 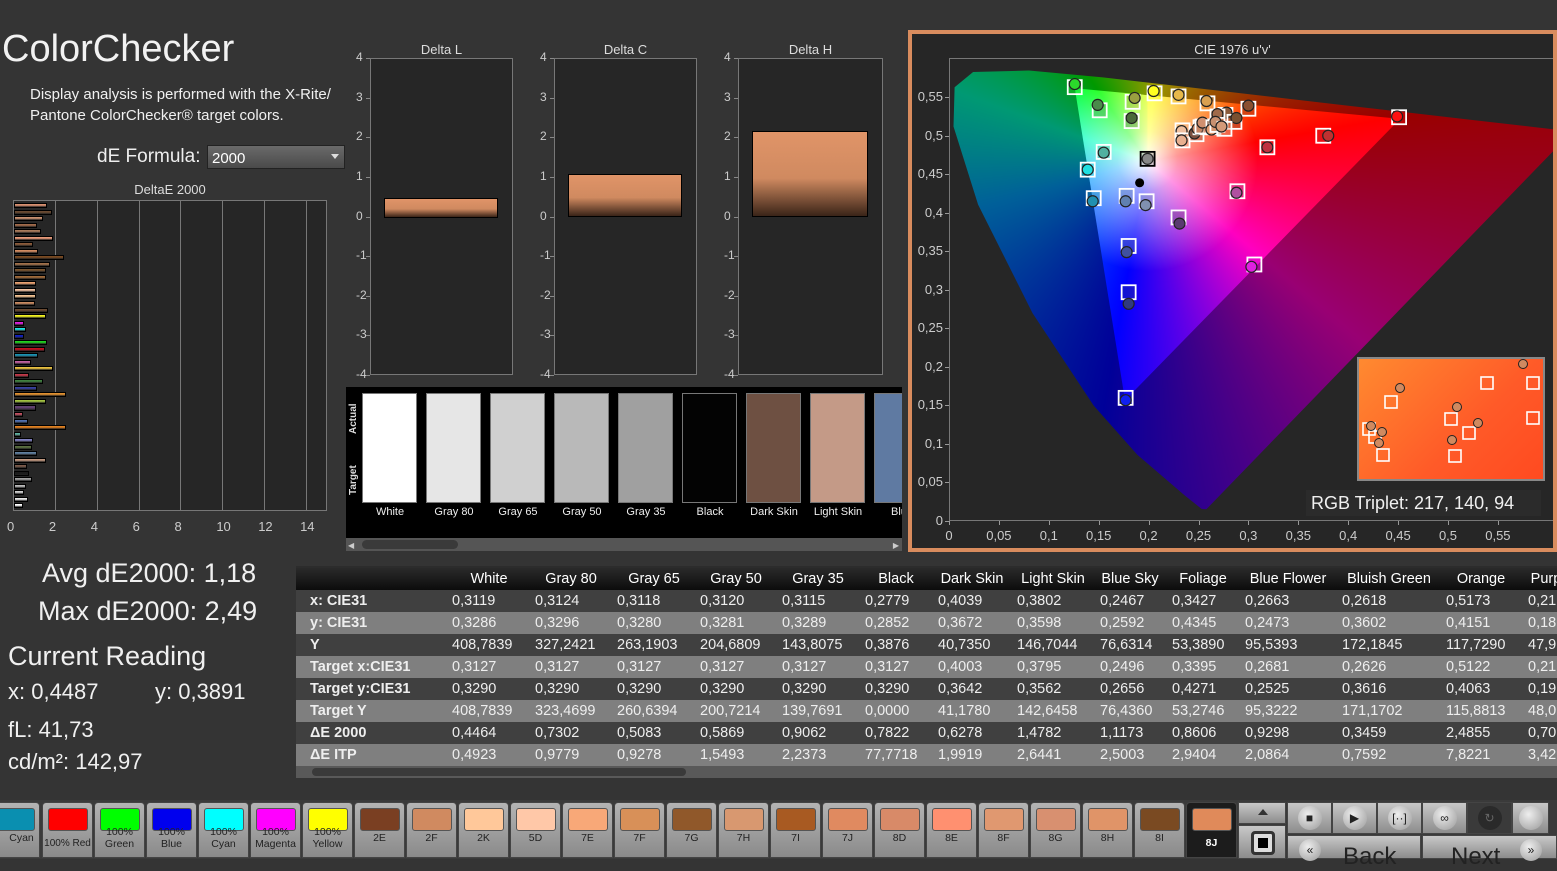 I want to click on row-label: x: CIE31, so click(x=339, y=601).